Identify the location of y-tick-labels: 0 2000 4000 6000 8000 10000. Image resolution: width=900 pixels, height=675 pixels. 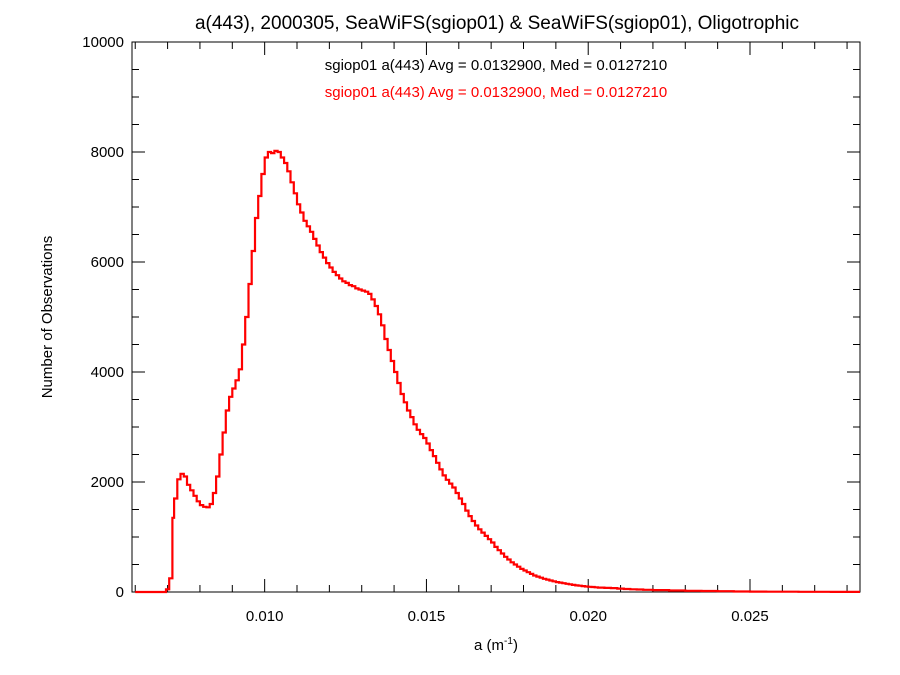
(103, 317).